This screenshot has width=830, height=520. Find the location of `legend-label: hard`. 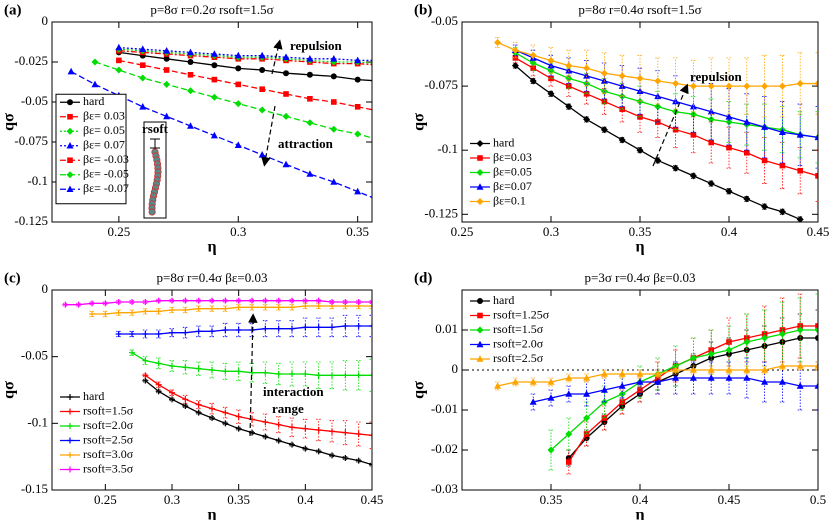

legend-label: hard is located at coordinates (503, 300).